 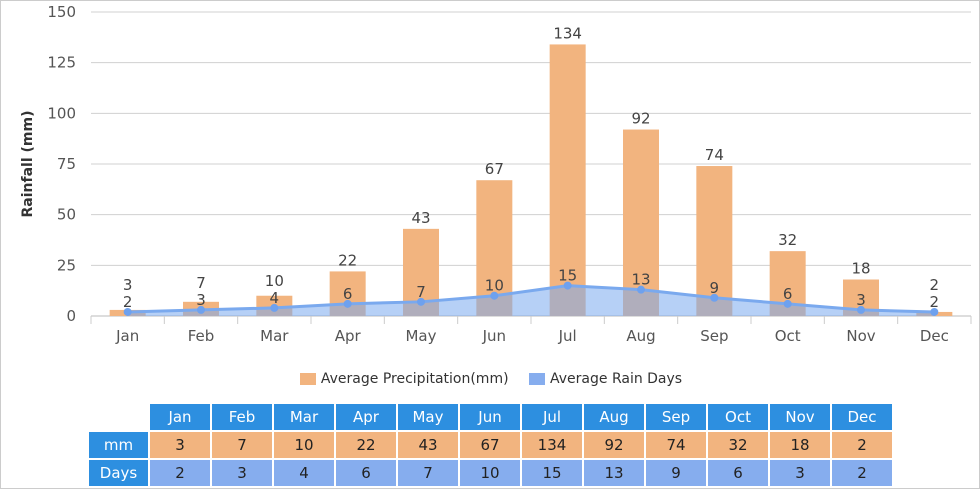 What do you see at coordinates (366, 445) in the screenshot?
I see `table-cell-mm: 22` at bounding box center [366, 445].